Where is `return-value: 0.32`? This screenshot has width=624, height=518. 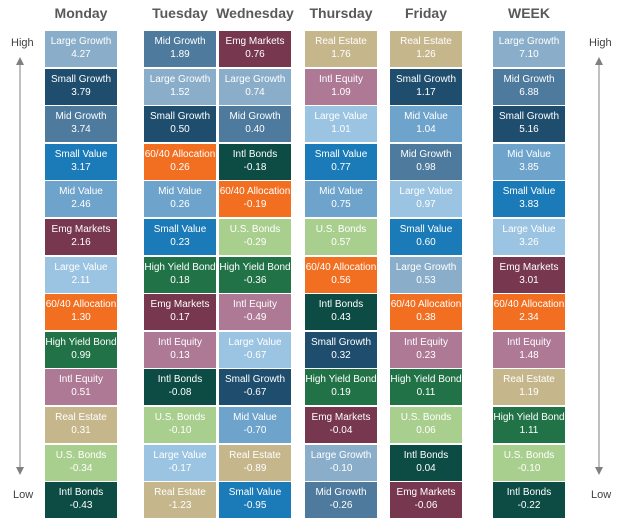 return-value: 0.32 is located at coordinates (341, 355).